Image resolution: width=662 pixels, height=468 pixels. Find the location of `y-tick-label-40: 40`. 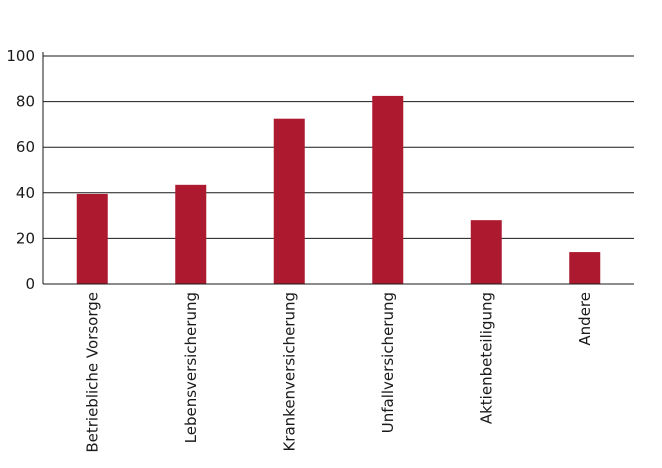

y-tick-label-40: 40 is located at coordinates (25, 193).